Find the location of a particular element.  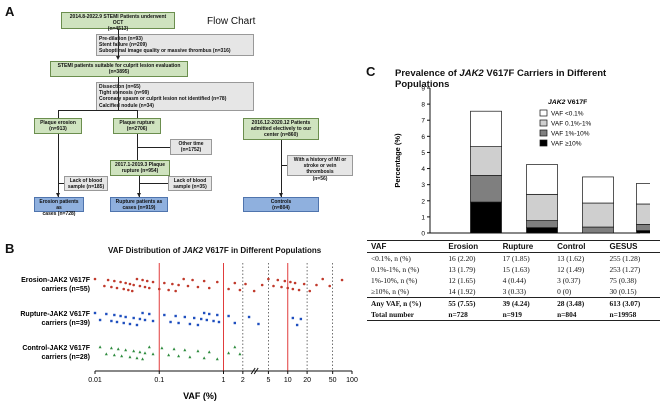

x-tick-label: 2 is located at coordinates (243, 380).